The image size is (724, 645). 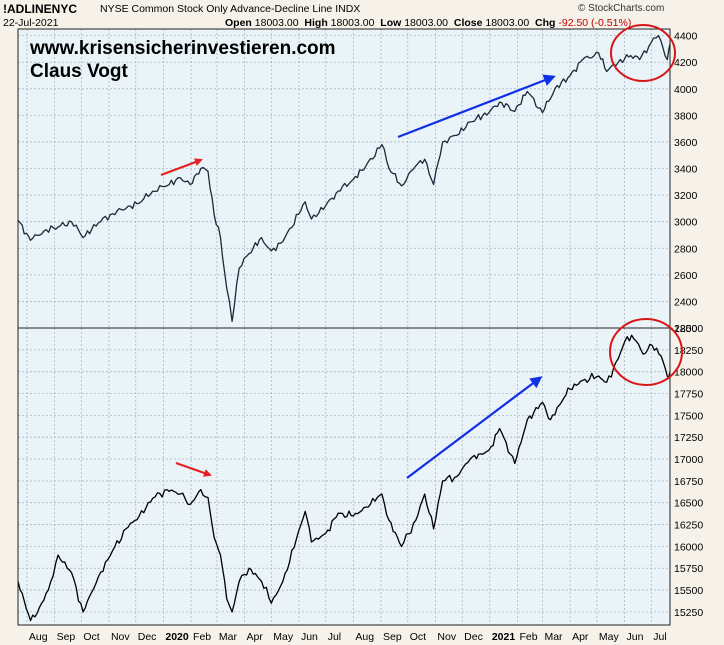 I want to click on y-tick-label-upper: 2400, so click(x=686, y=302).